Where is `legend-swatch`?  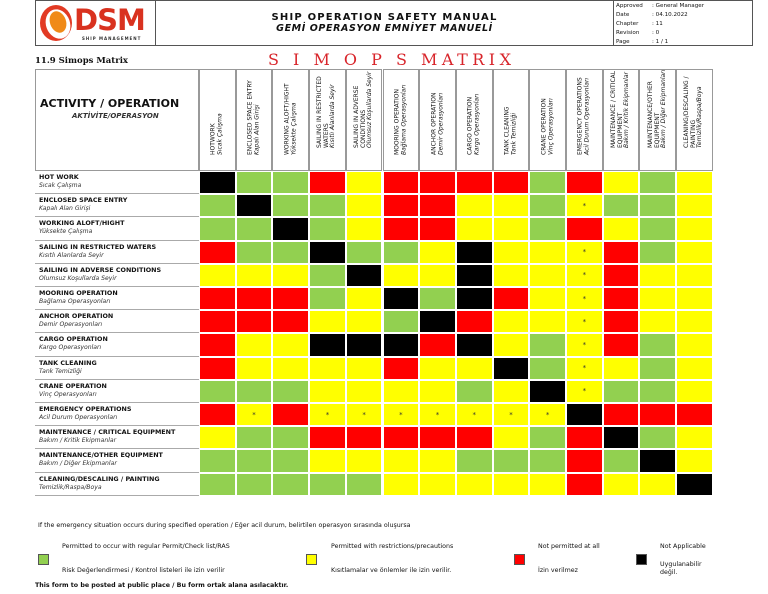
legend-swatch is located at coordinates (519, 559).